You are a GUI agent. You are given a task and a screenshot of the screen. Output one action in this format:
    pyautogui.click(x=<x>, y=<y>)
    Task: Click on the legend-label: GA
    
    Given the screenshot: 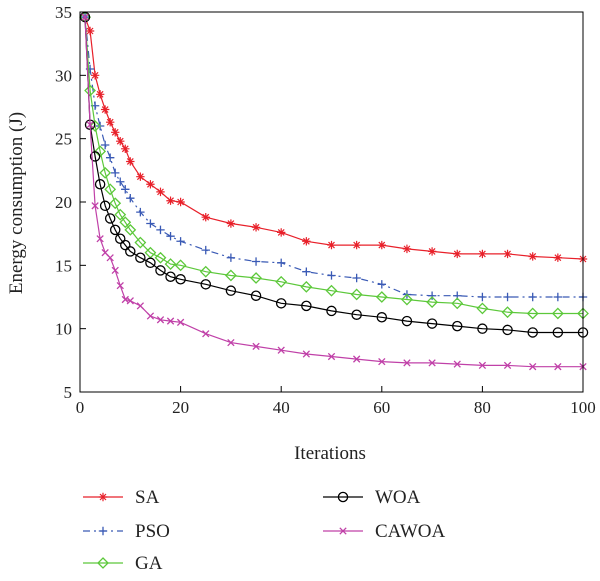 What is the action you would take?
    pyautogui.click(x=149, y=563)
    